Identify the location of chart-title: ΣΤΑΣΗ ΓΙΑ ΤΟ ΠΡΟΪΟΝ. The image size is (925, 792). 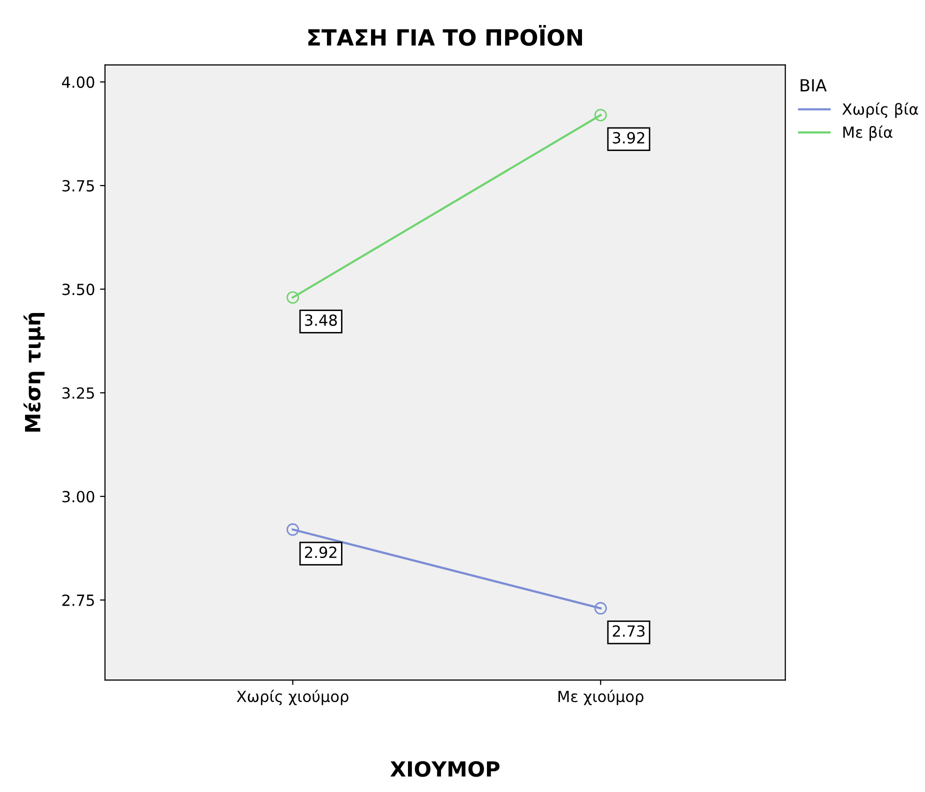
(445, 35).